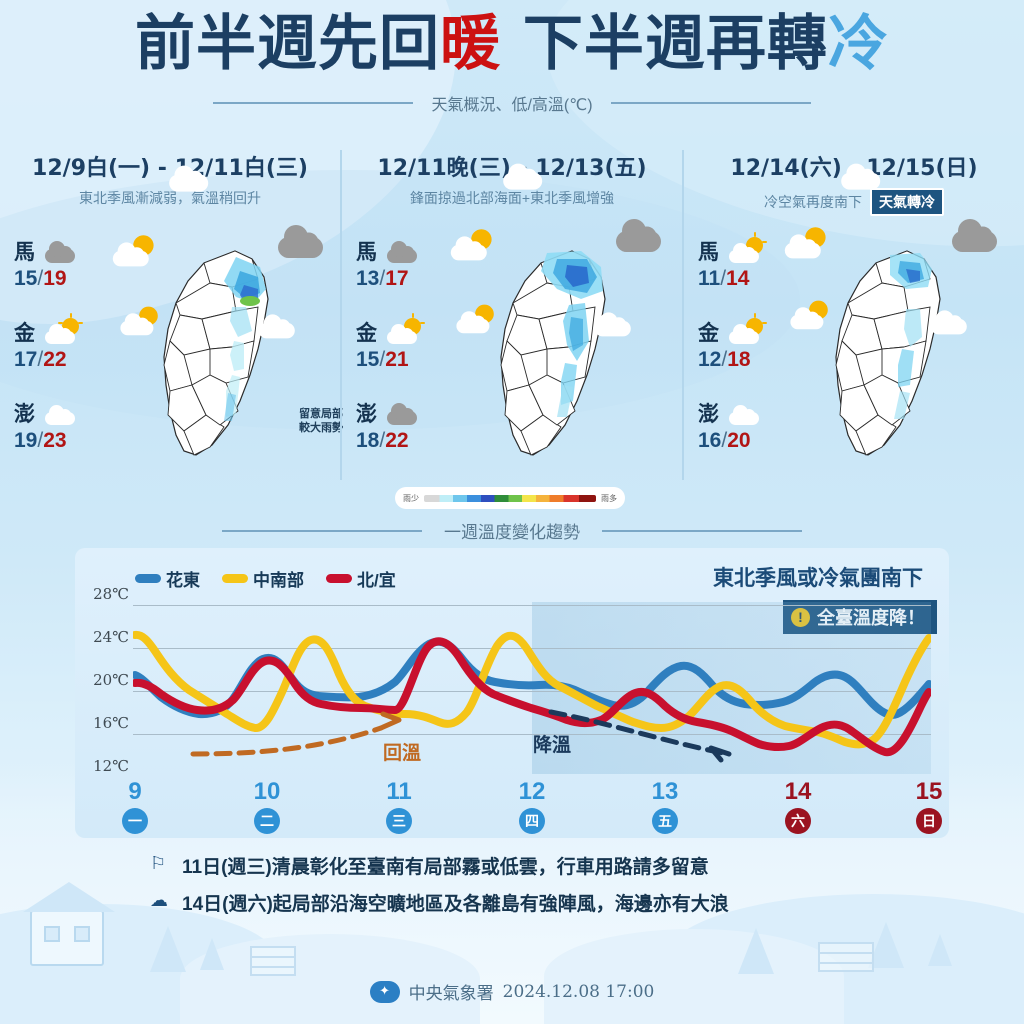  I want to click on title-highlight-warm: 暖, so click(471, 44).